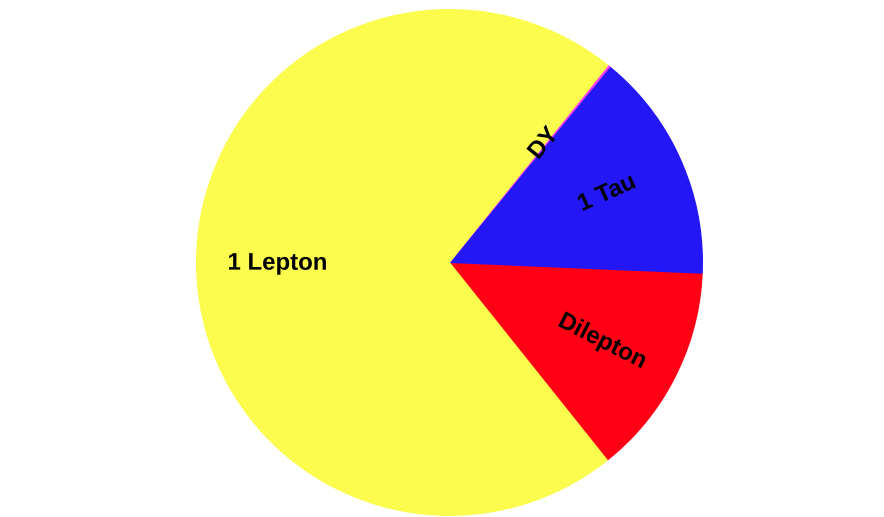 Image resolution: width=884 pixels, height=517 pixels. I want to click on slice-label: 1 Lepton, so click(277, 262).